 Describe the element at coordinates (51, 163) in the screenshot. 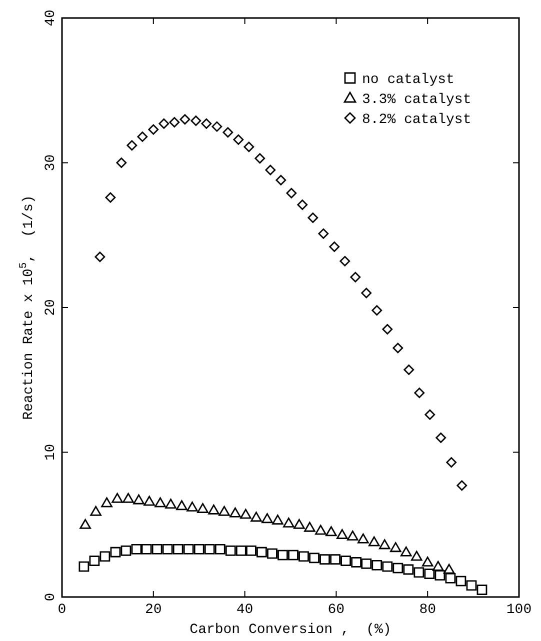

I see `y-tick-label: 30` at that location.